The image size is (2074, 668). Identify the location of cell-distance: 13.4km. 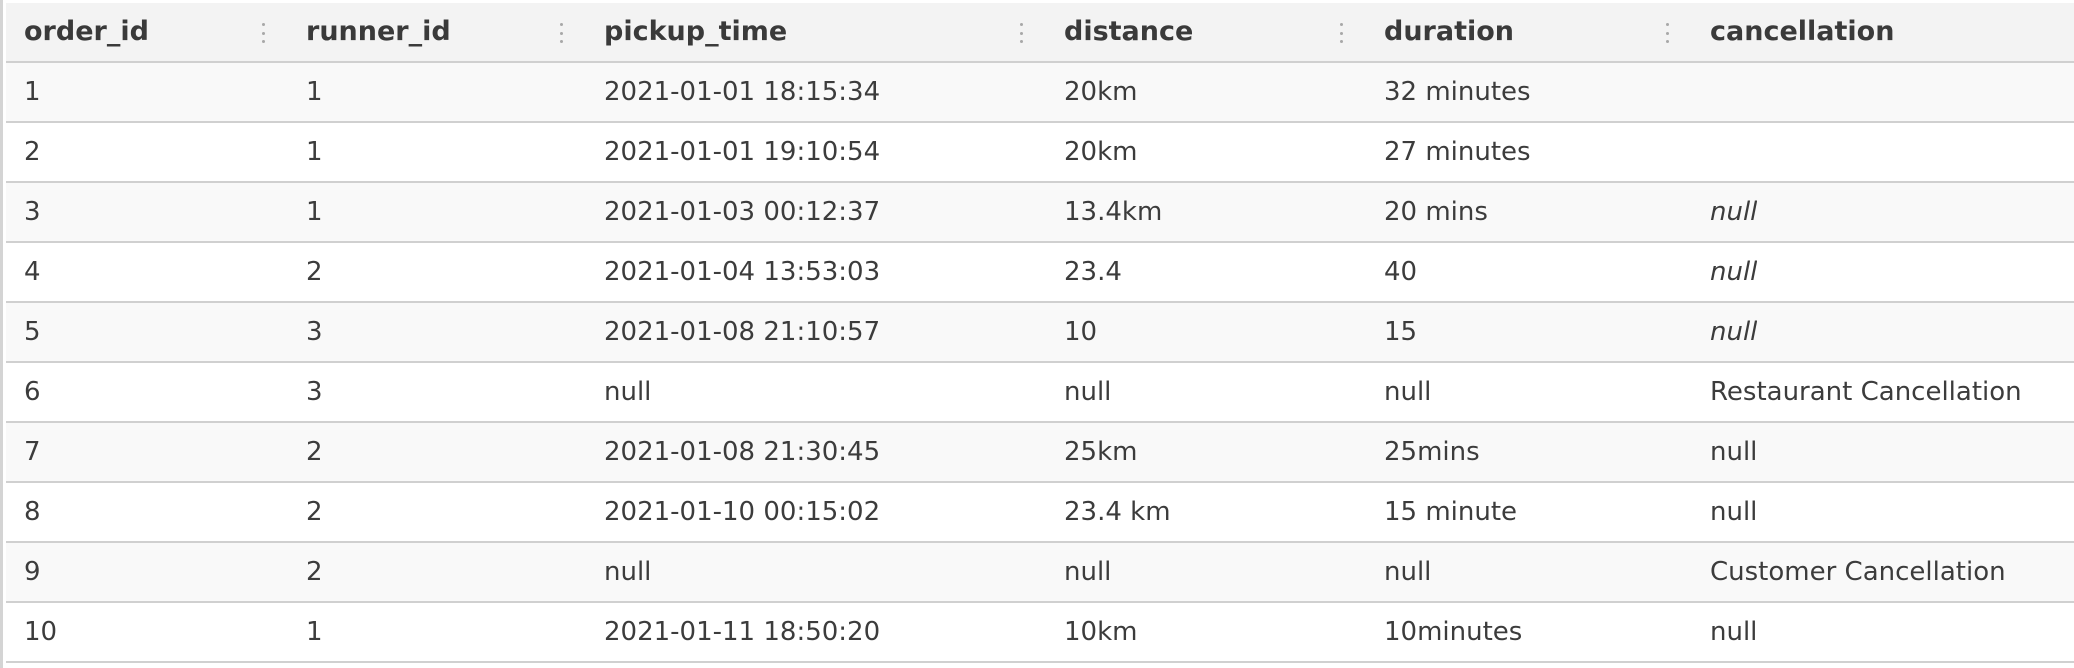
(1113, 212).